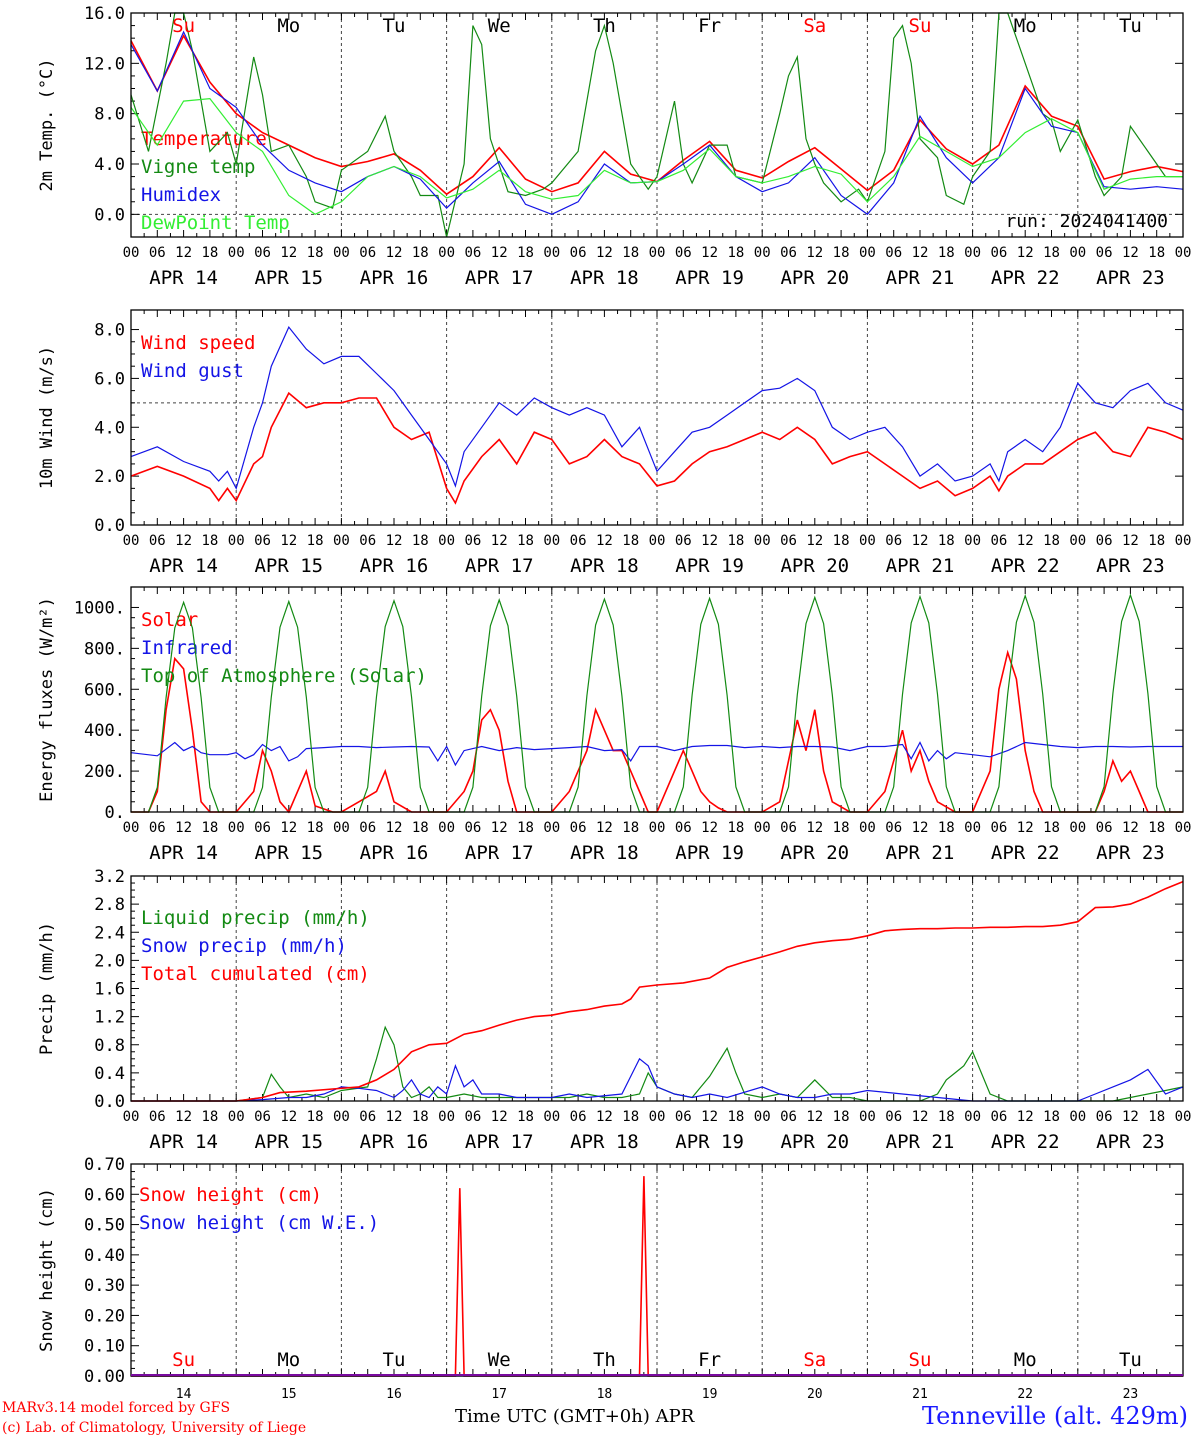 This screenshot has height=1444, width=1194. I want to click on y-tick-label: 0.0, so click(109, 526).